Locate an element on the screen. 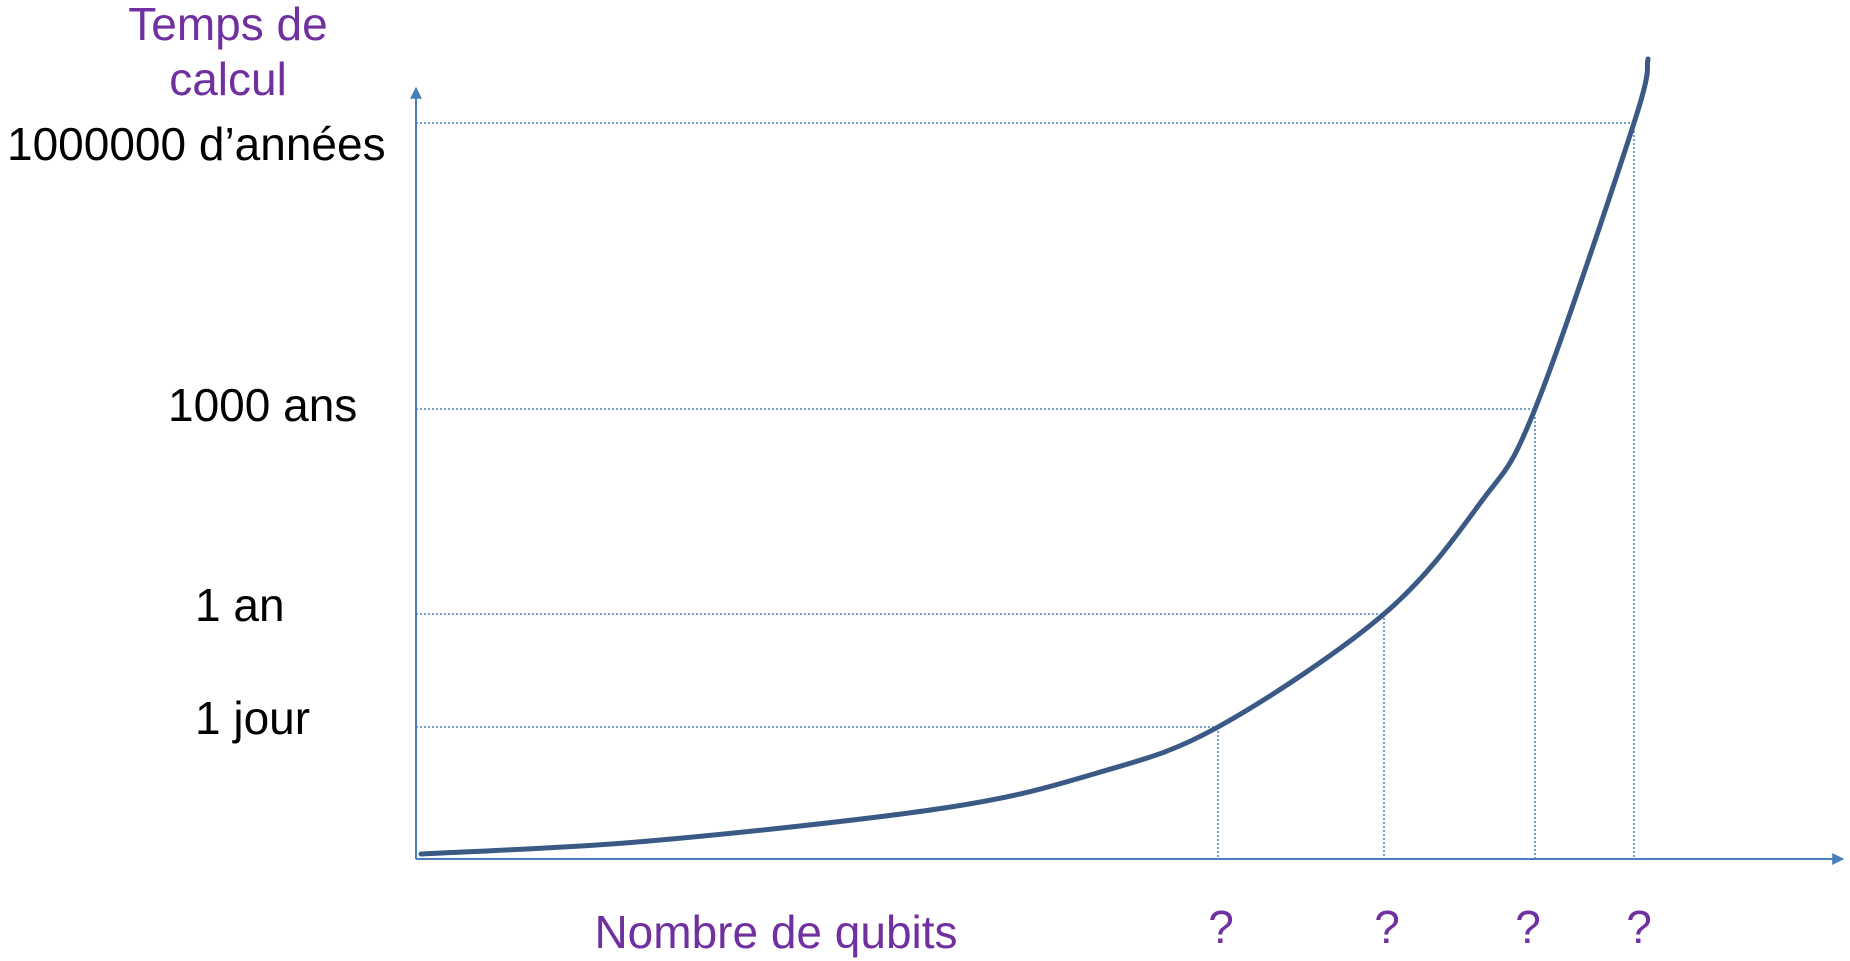  y-axis-title: calcul is located at coordinates (228, 79).